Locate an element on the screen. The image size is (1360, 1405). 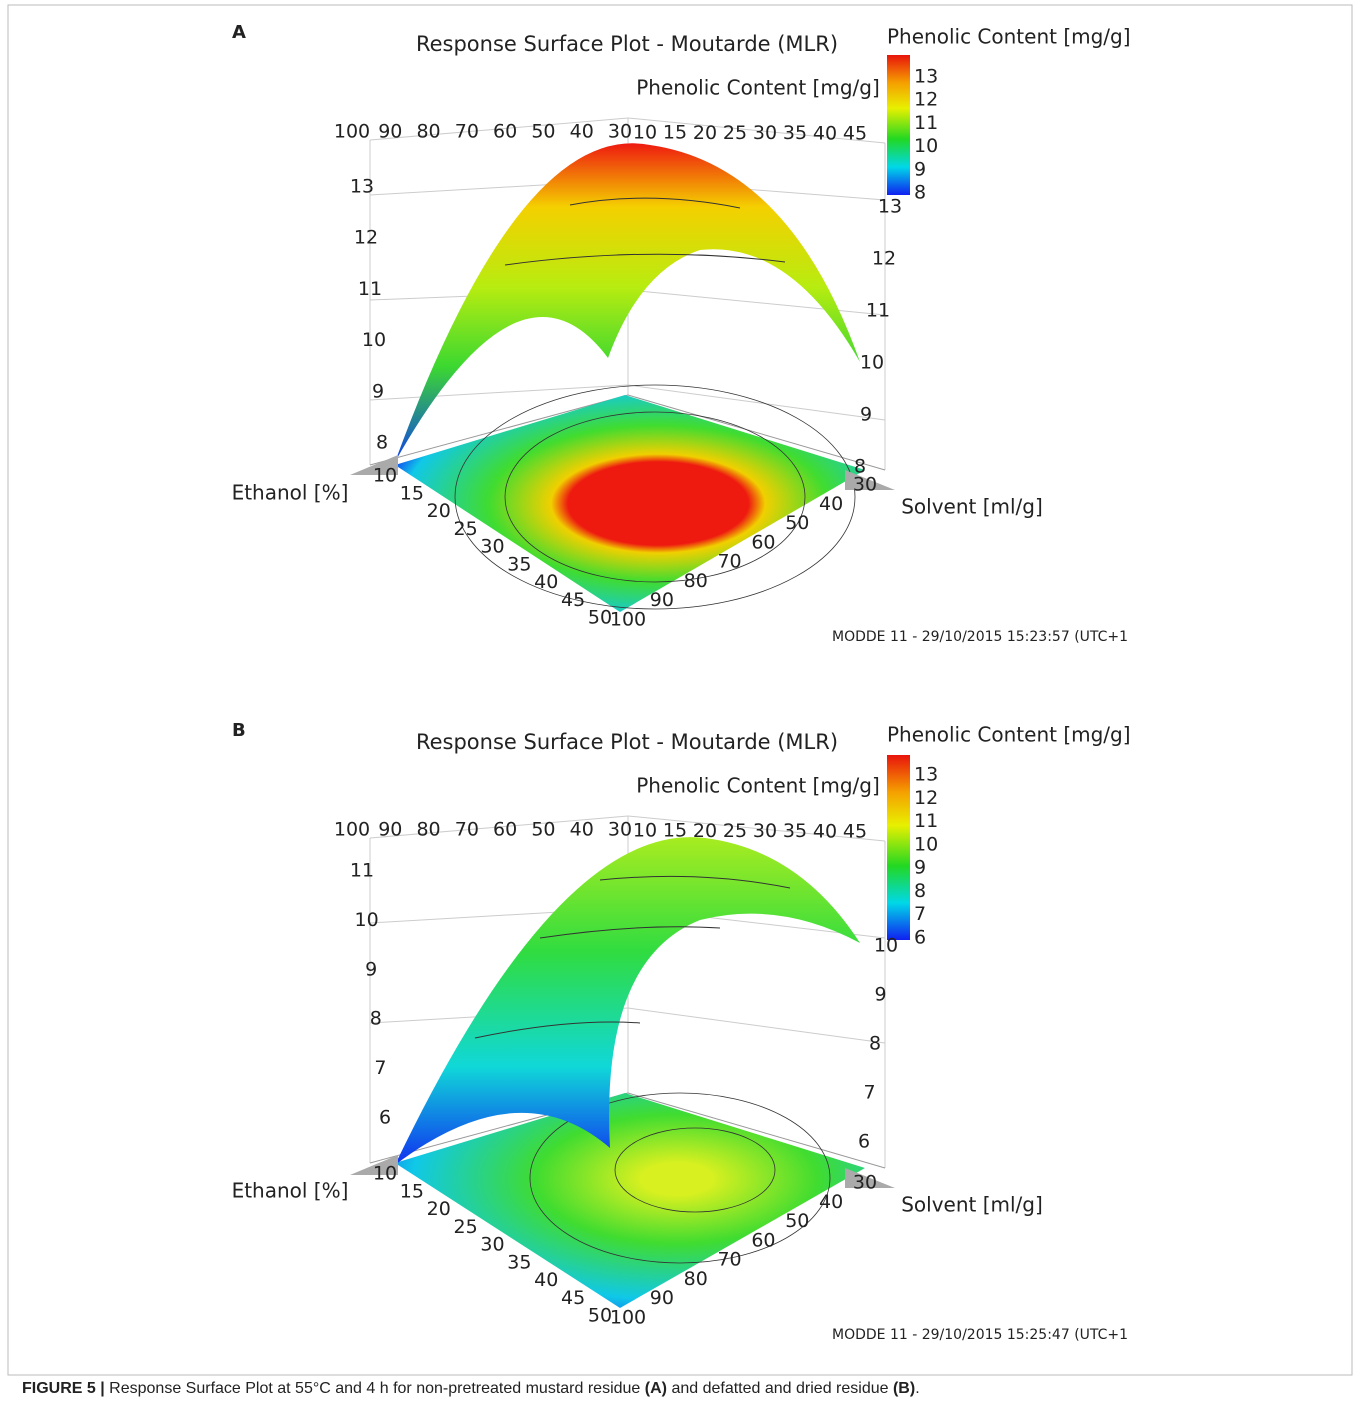
ethanol-tick-label: 10 is located at coordinates (645, 831).